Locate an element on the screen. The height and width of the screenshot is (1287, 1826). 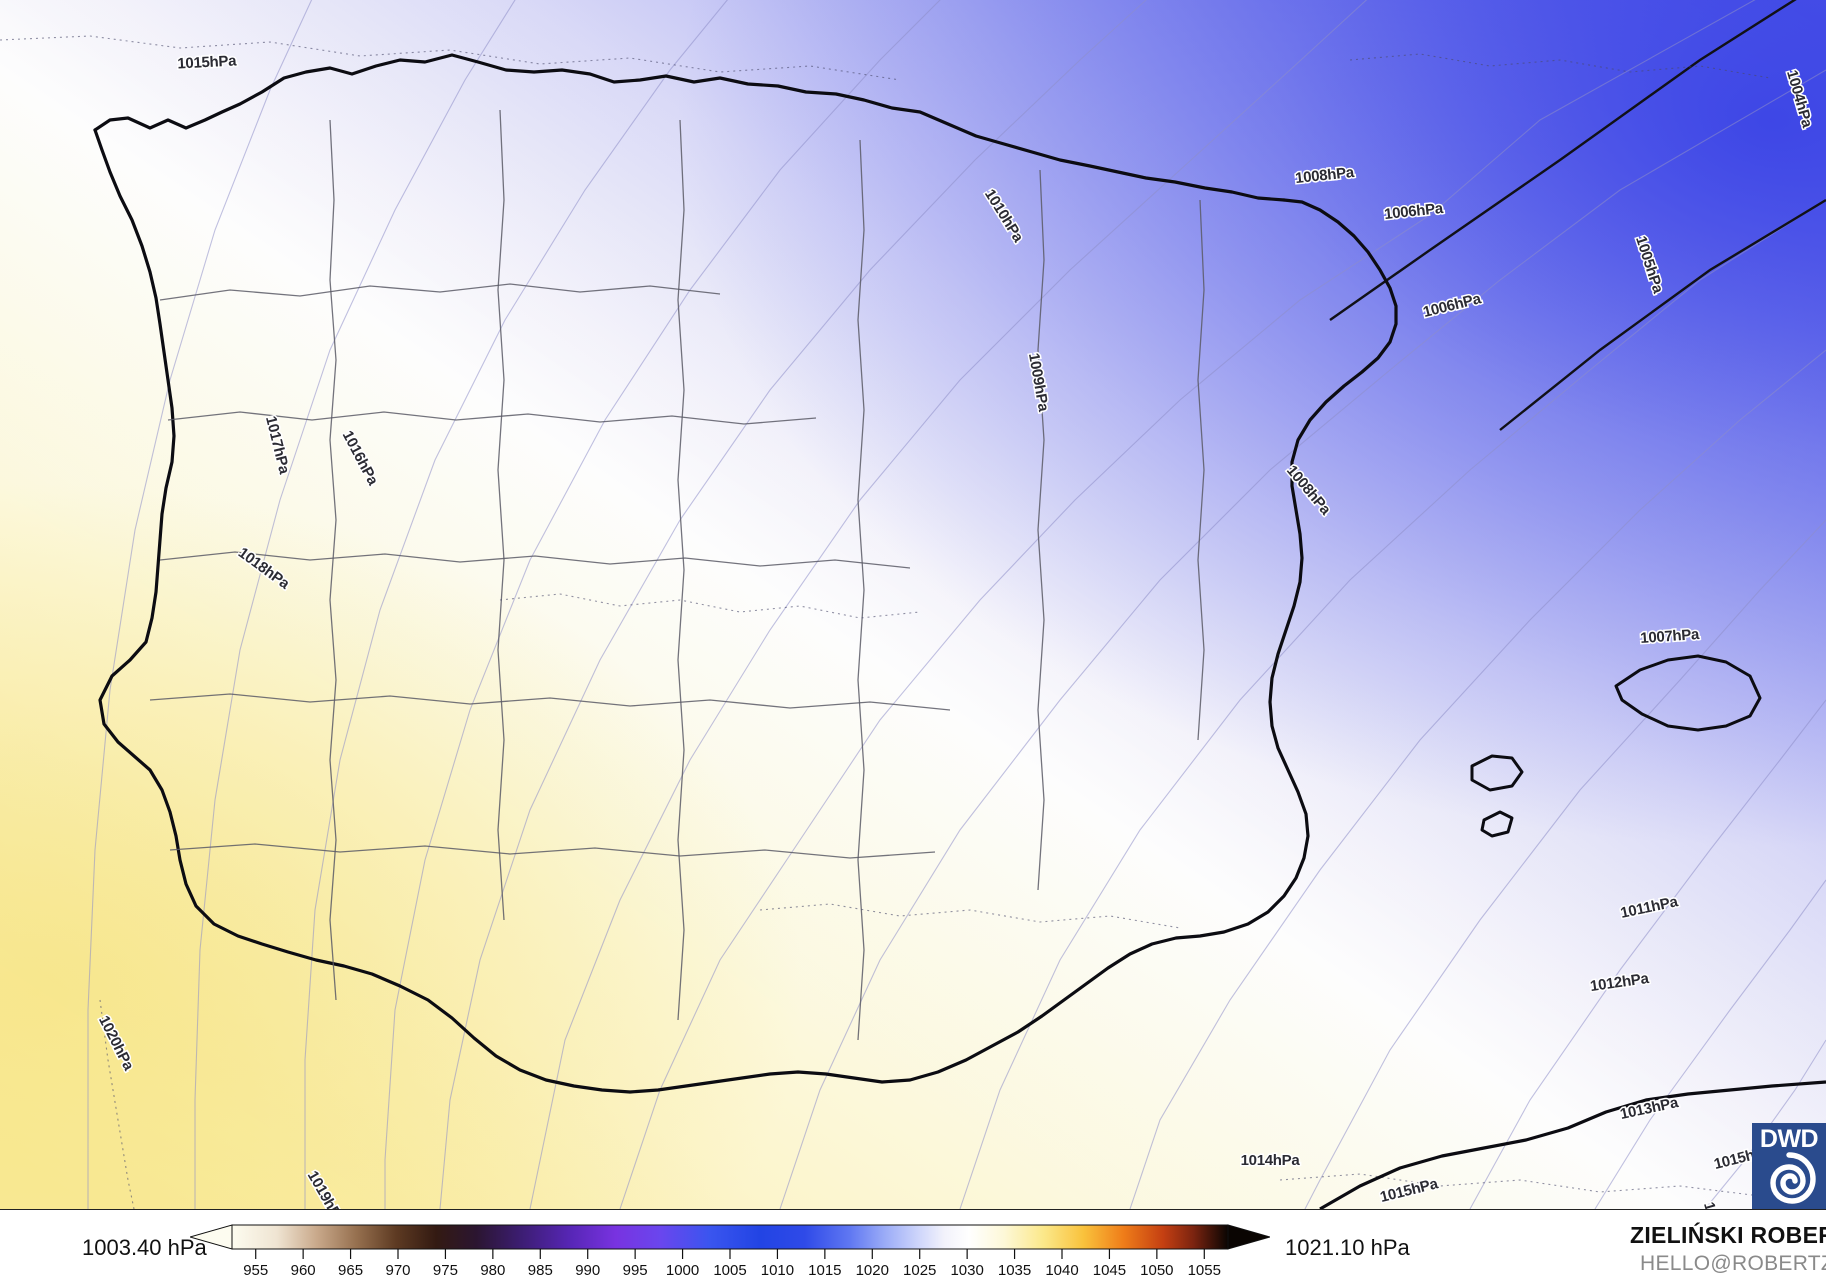
isobar-major-lines is located at coordinates (1577, 215).